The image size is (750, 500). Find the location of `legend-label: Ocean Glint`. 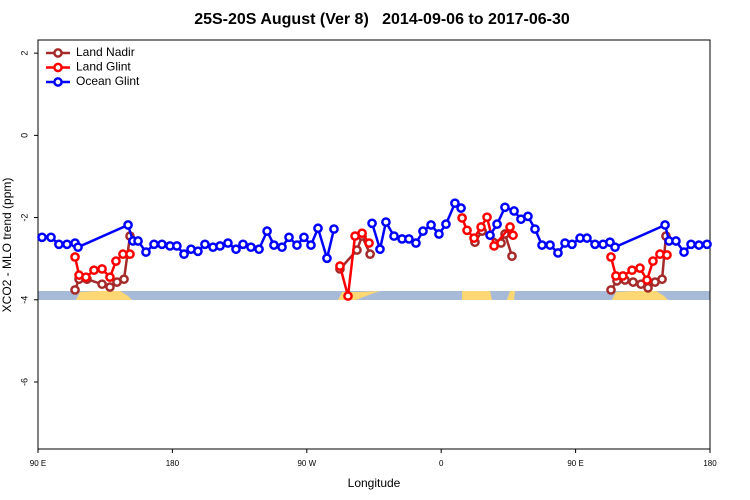

legend-label: Ocean Glint is located at coordinates (108, 81).